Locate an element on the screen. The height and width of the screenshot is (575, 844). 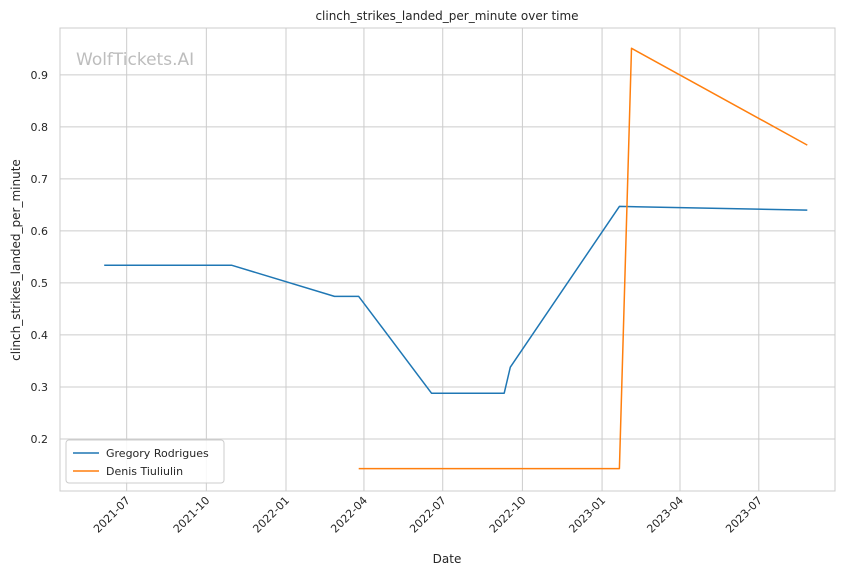
legend-label-gregory-rodrigues: Gregory Rodrigues is located at coordinates (157, 453).